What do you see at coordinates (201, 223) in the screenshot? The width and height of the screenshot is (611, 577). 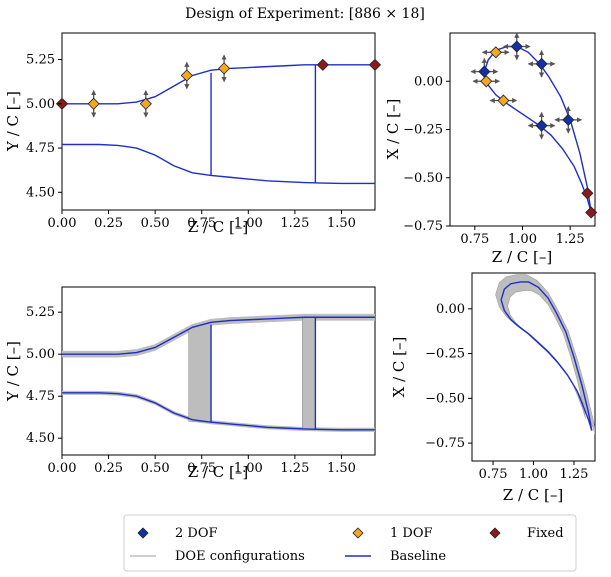 I see `xtick-label-0-3: 0.75` at bounding box center [201, 223].